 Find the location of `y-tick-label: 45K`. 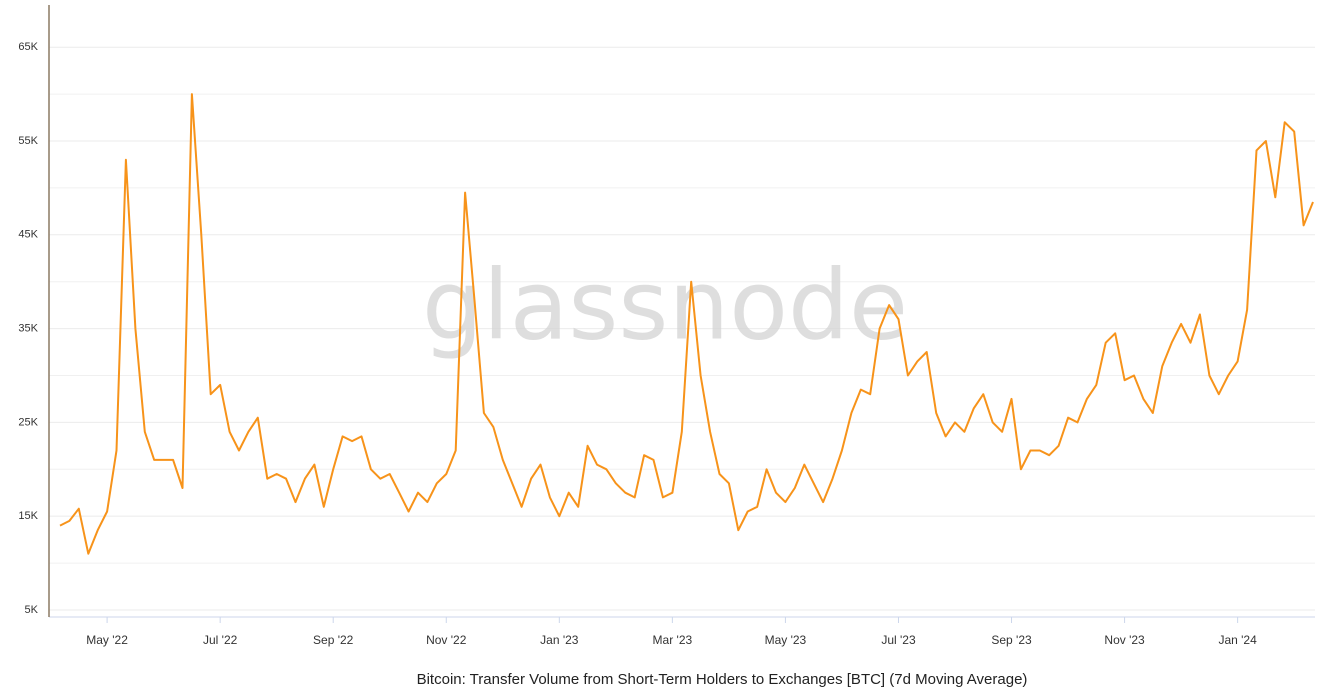

y-tick-label: 45K is located at coordinates (28, 235).